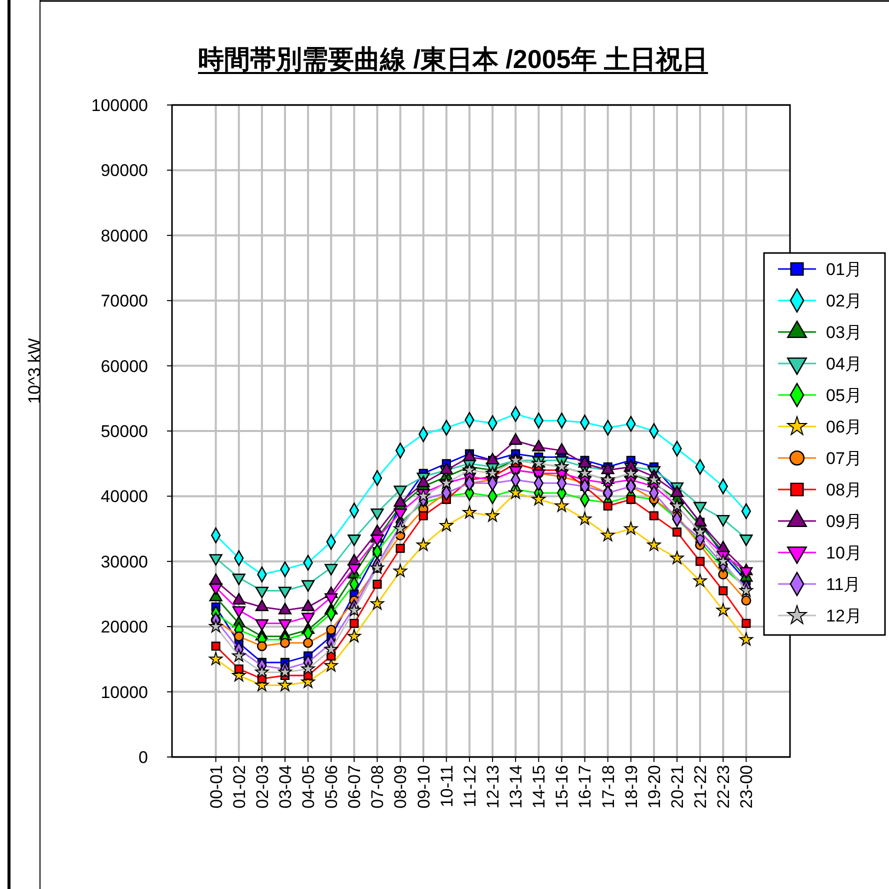 This screenshot has width=889, height=889. I want to click on x-tick-label: 10-11, so click(446, 786).